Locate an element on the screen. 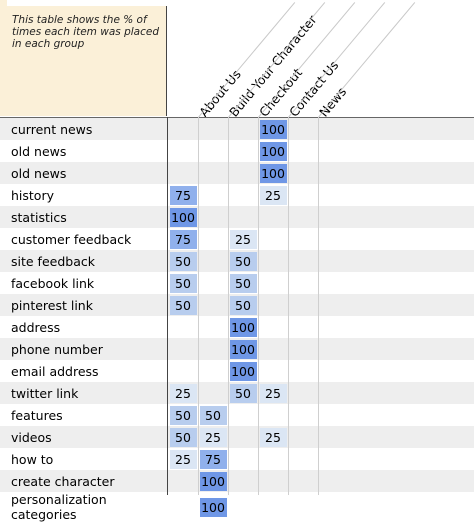 This screenshot has width=474, height=522. row-label: address is located at coordinates (84, 327).